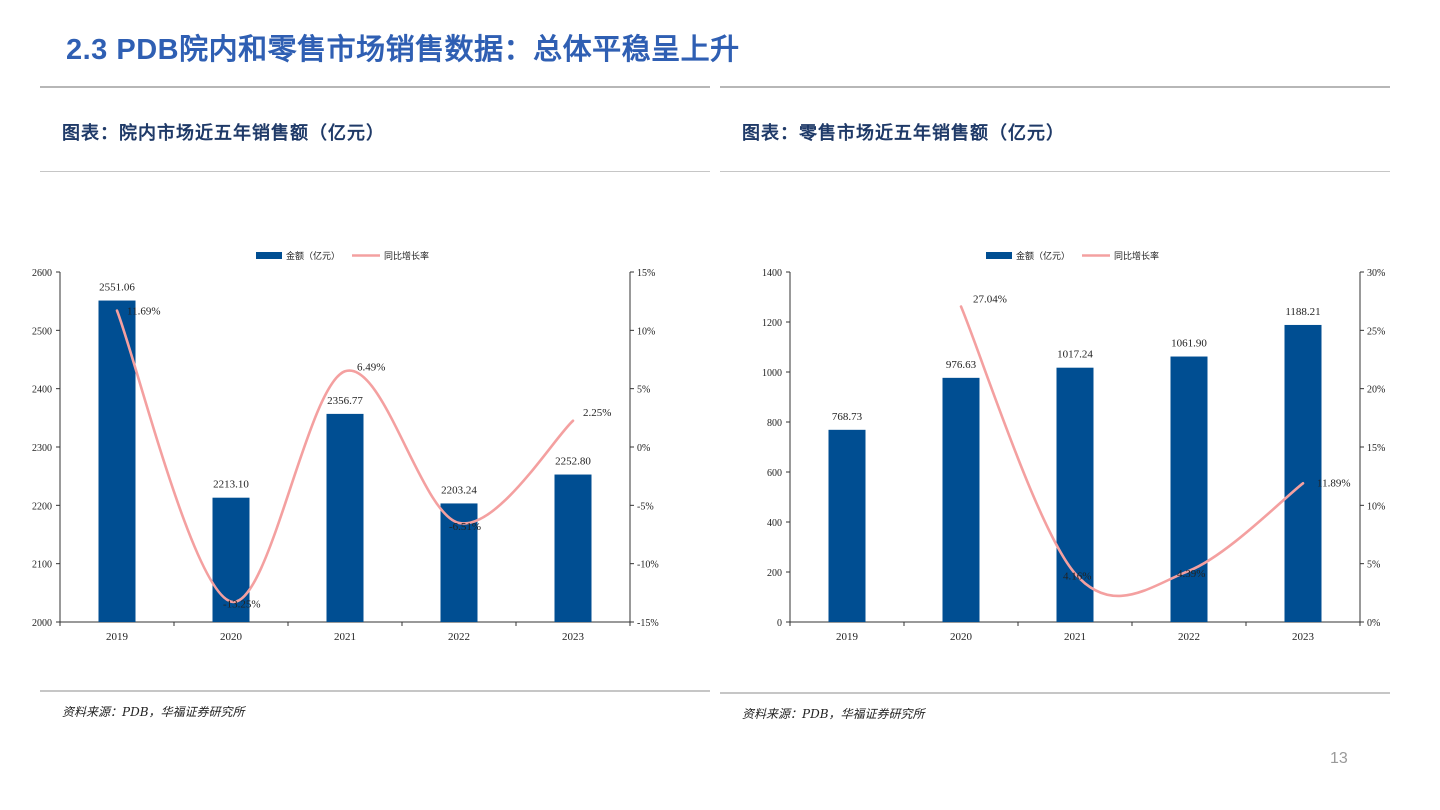  I want to click on bar-value-label: 1061.90, so click(1189, 344).